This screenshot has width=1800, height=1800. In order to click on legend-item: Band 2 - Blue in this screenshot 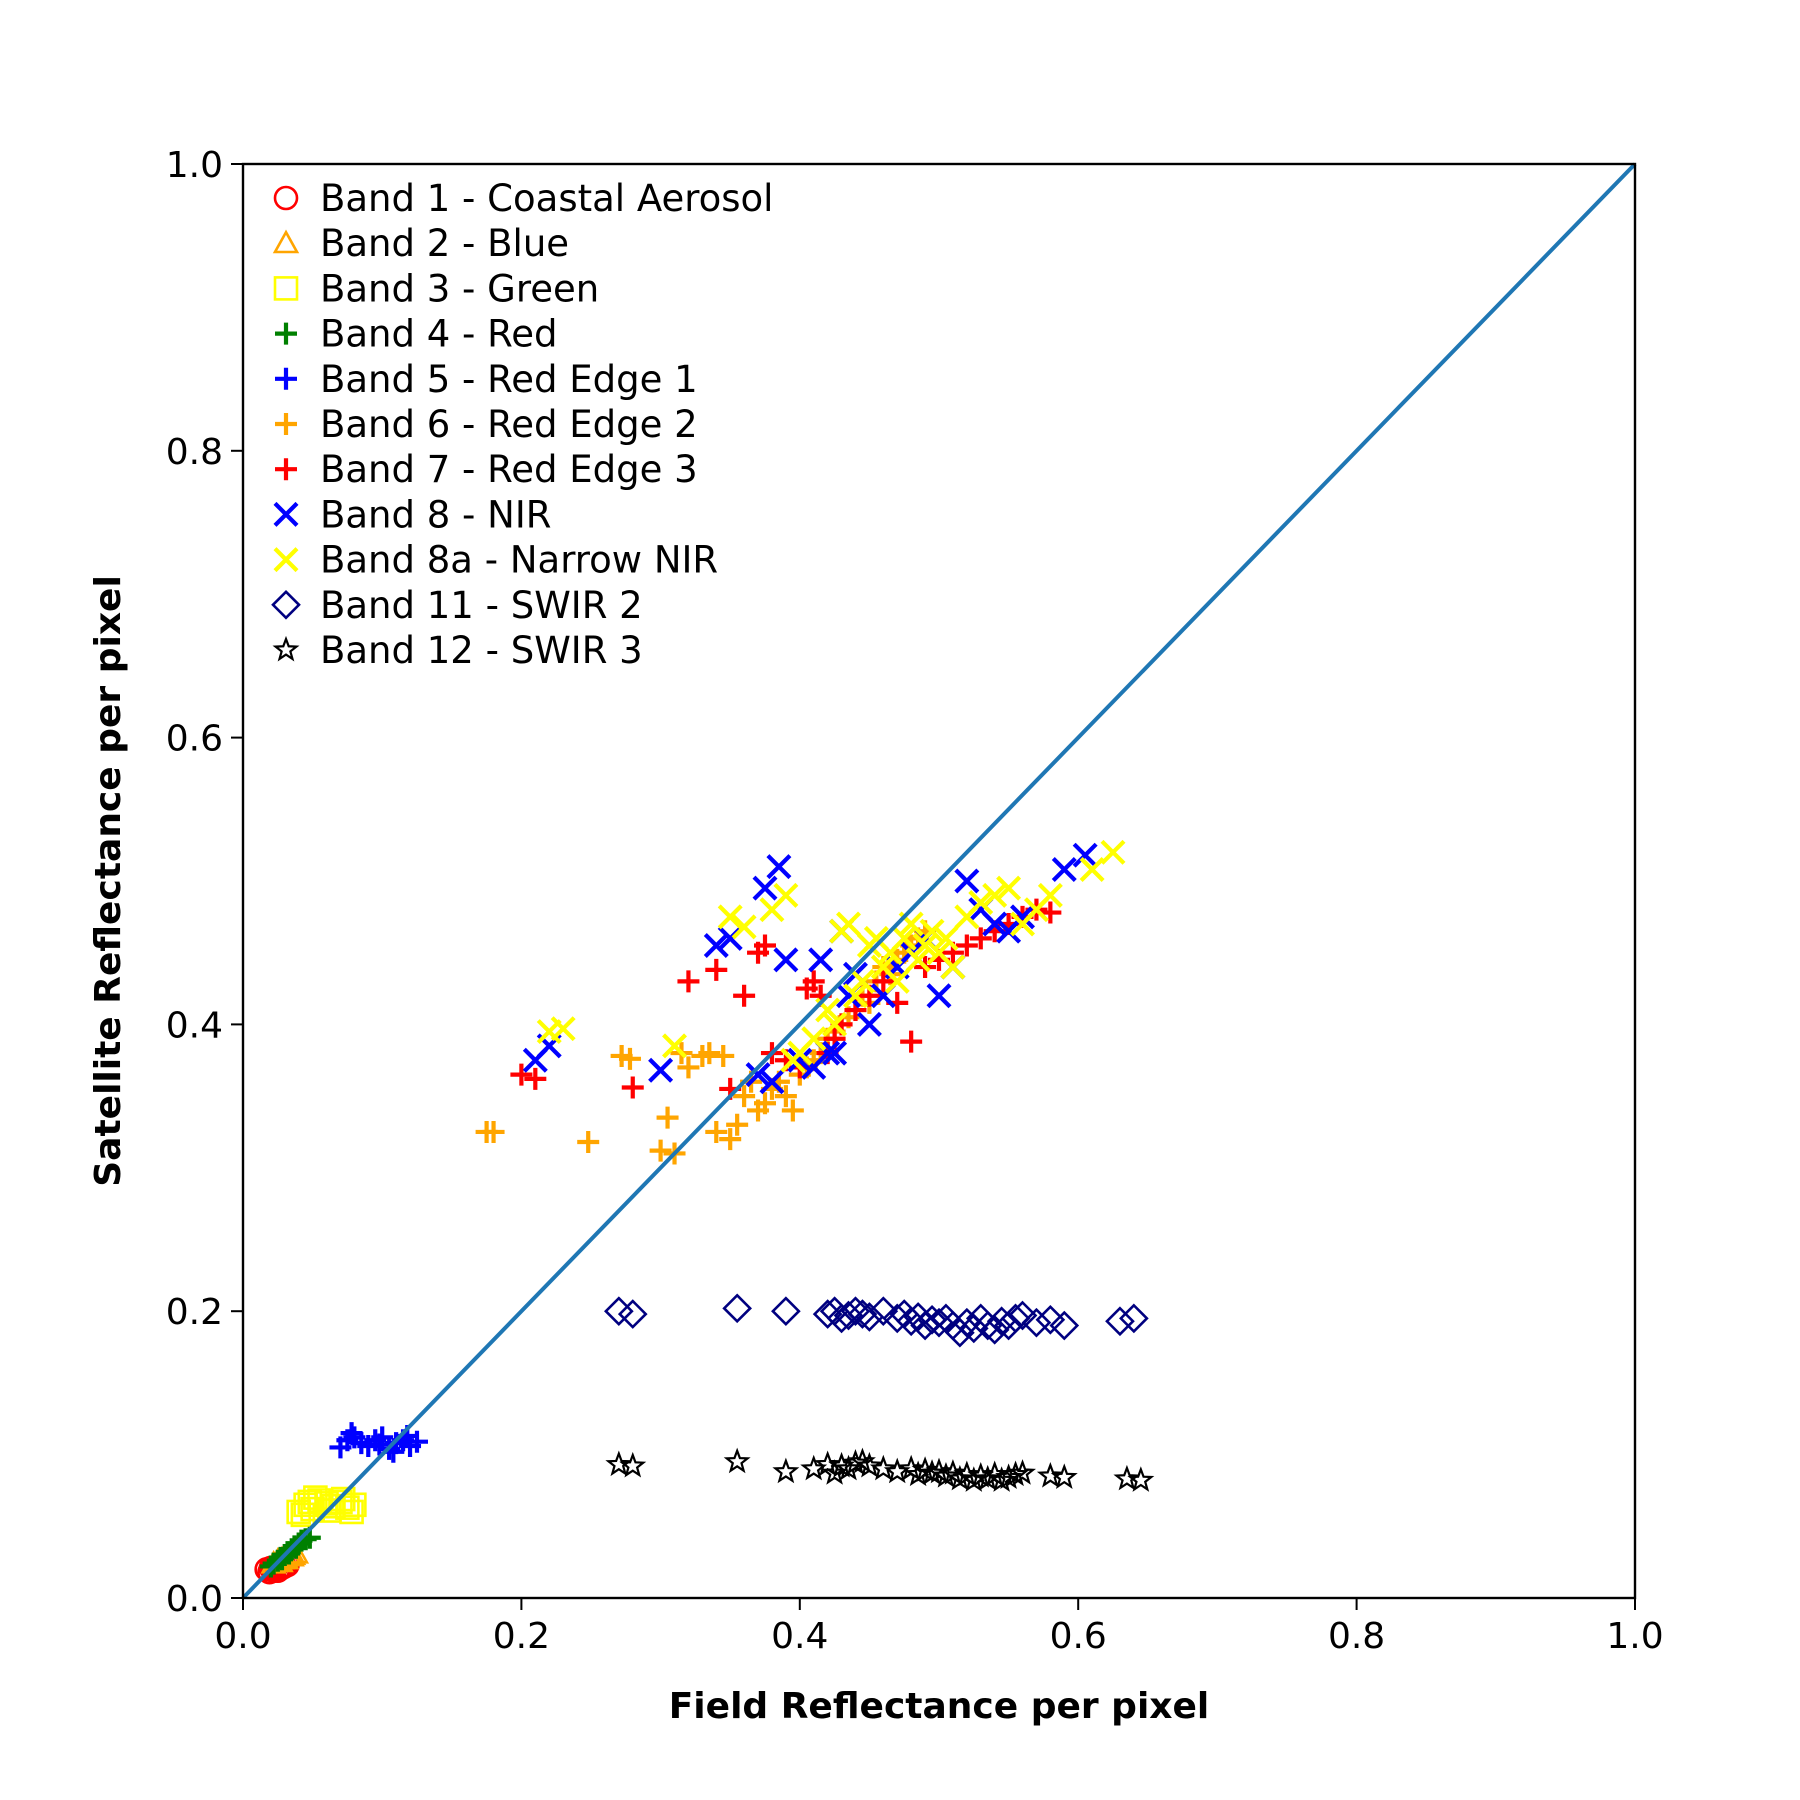, I will do `click(420, 243)`.